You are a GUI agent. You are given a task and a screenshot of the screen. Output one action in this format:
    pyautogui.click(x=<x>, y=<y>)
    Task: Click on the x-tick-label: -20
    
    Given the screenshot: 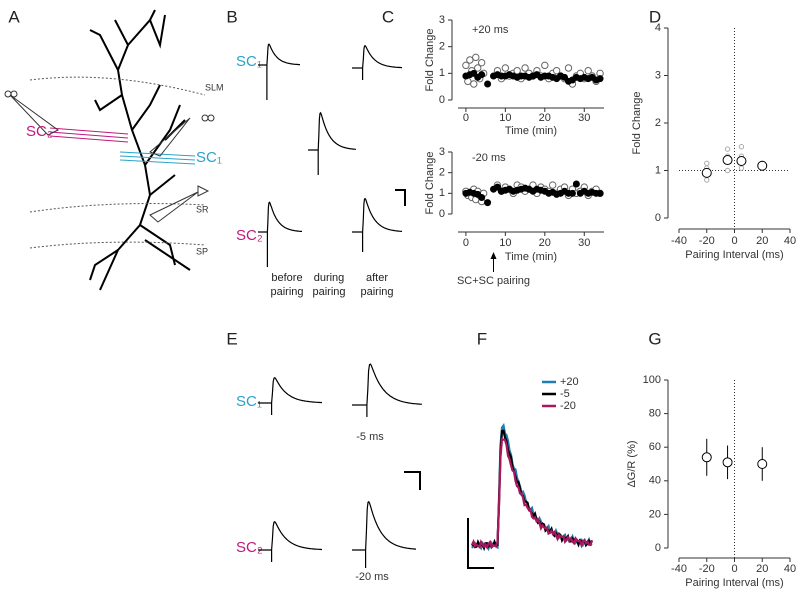 What is the action you would take?
    pyautogui.click(x=707, y=241)
    